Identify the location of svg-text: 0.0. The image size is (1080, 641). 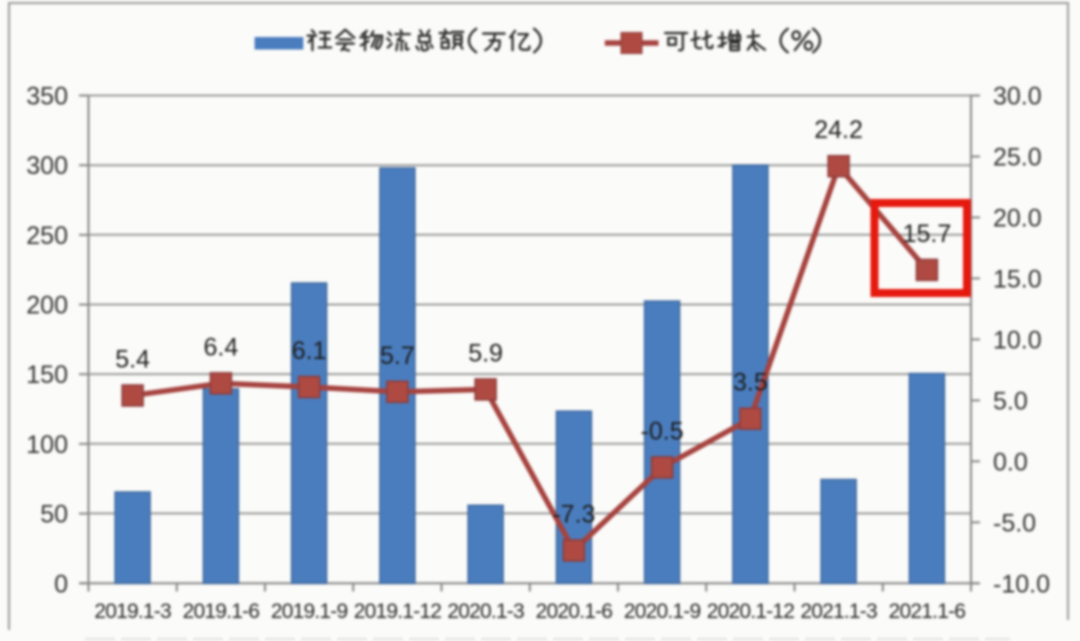
(1010, 462).